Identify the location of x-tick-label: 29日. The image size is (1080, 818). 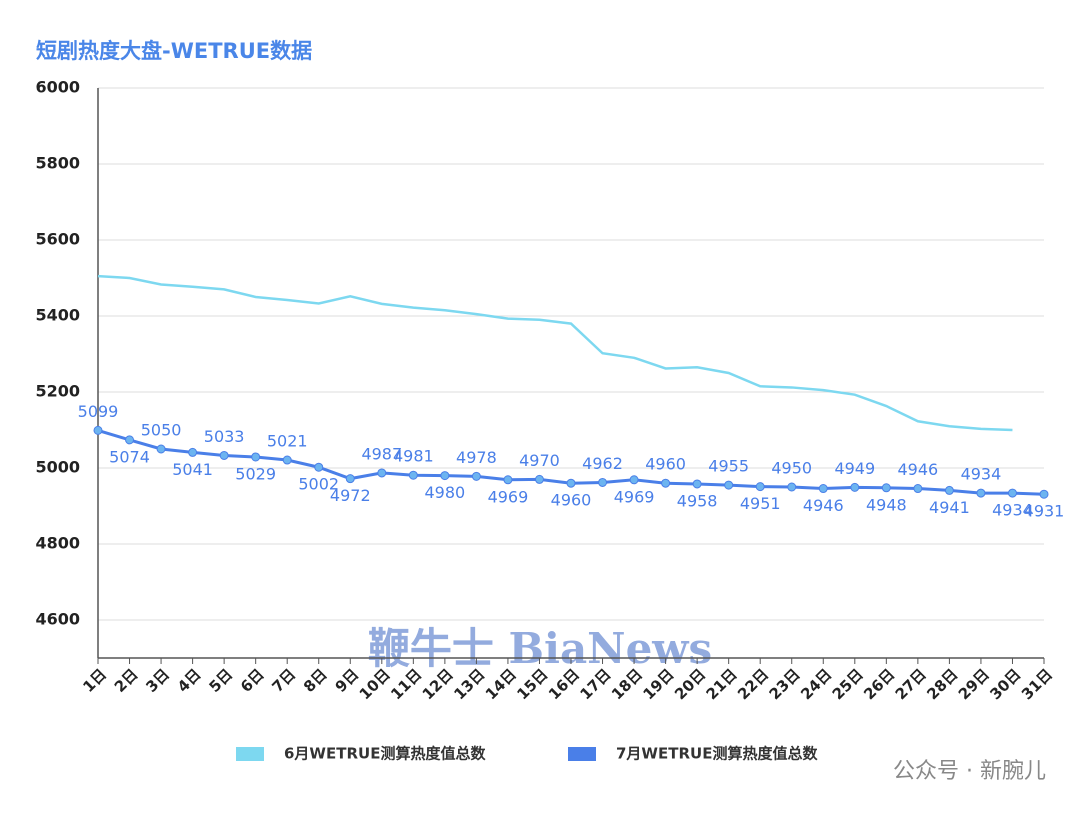
(974, 684).